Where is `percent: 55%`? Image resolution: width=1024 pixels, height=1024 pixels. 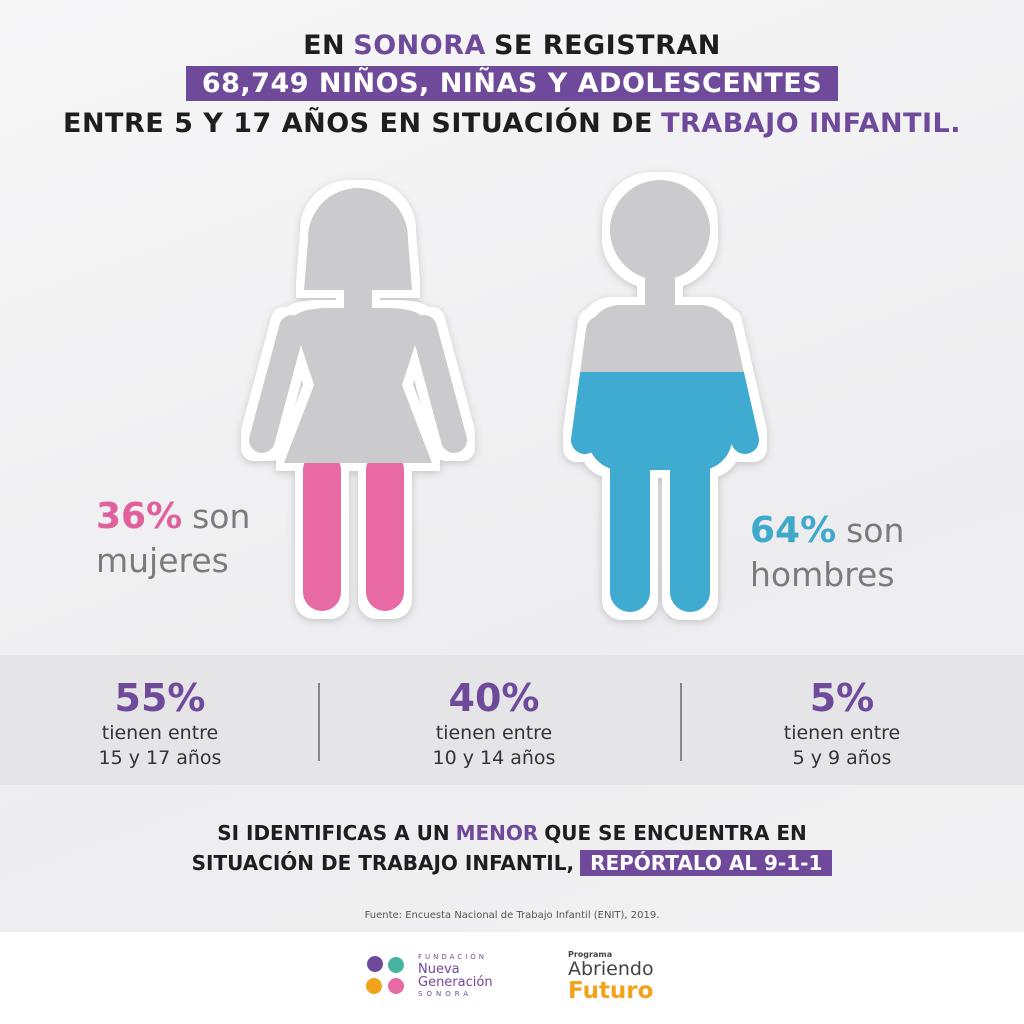
percent: 55% is located at coordinates (160, 698).